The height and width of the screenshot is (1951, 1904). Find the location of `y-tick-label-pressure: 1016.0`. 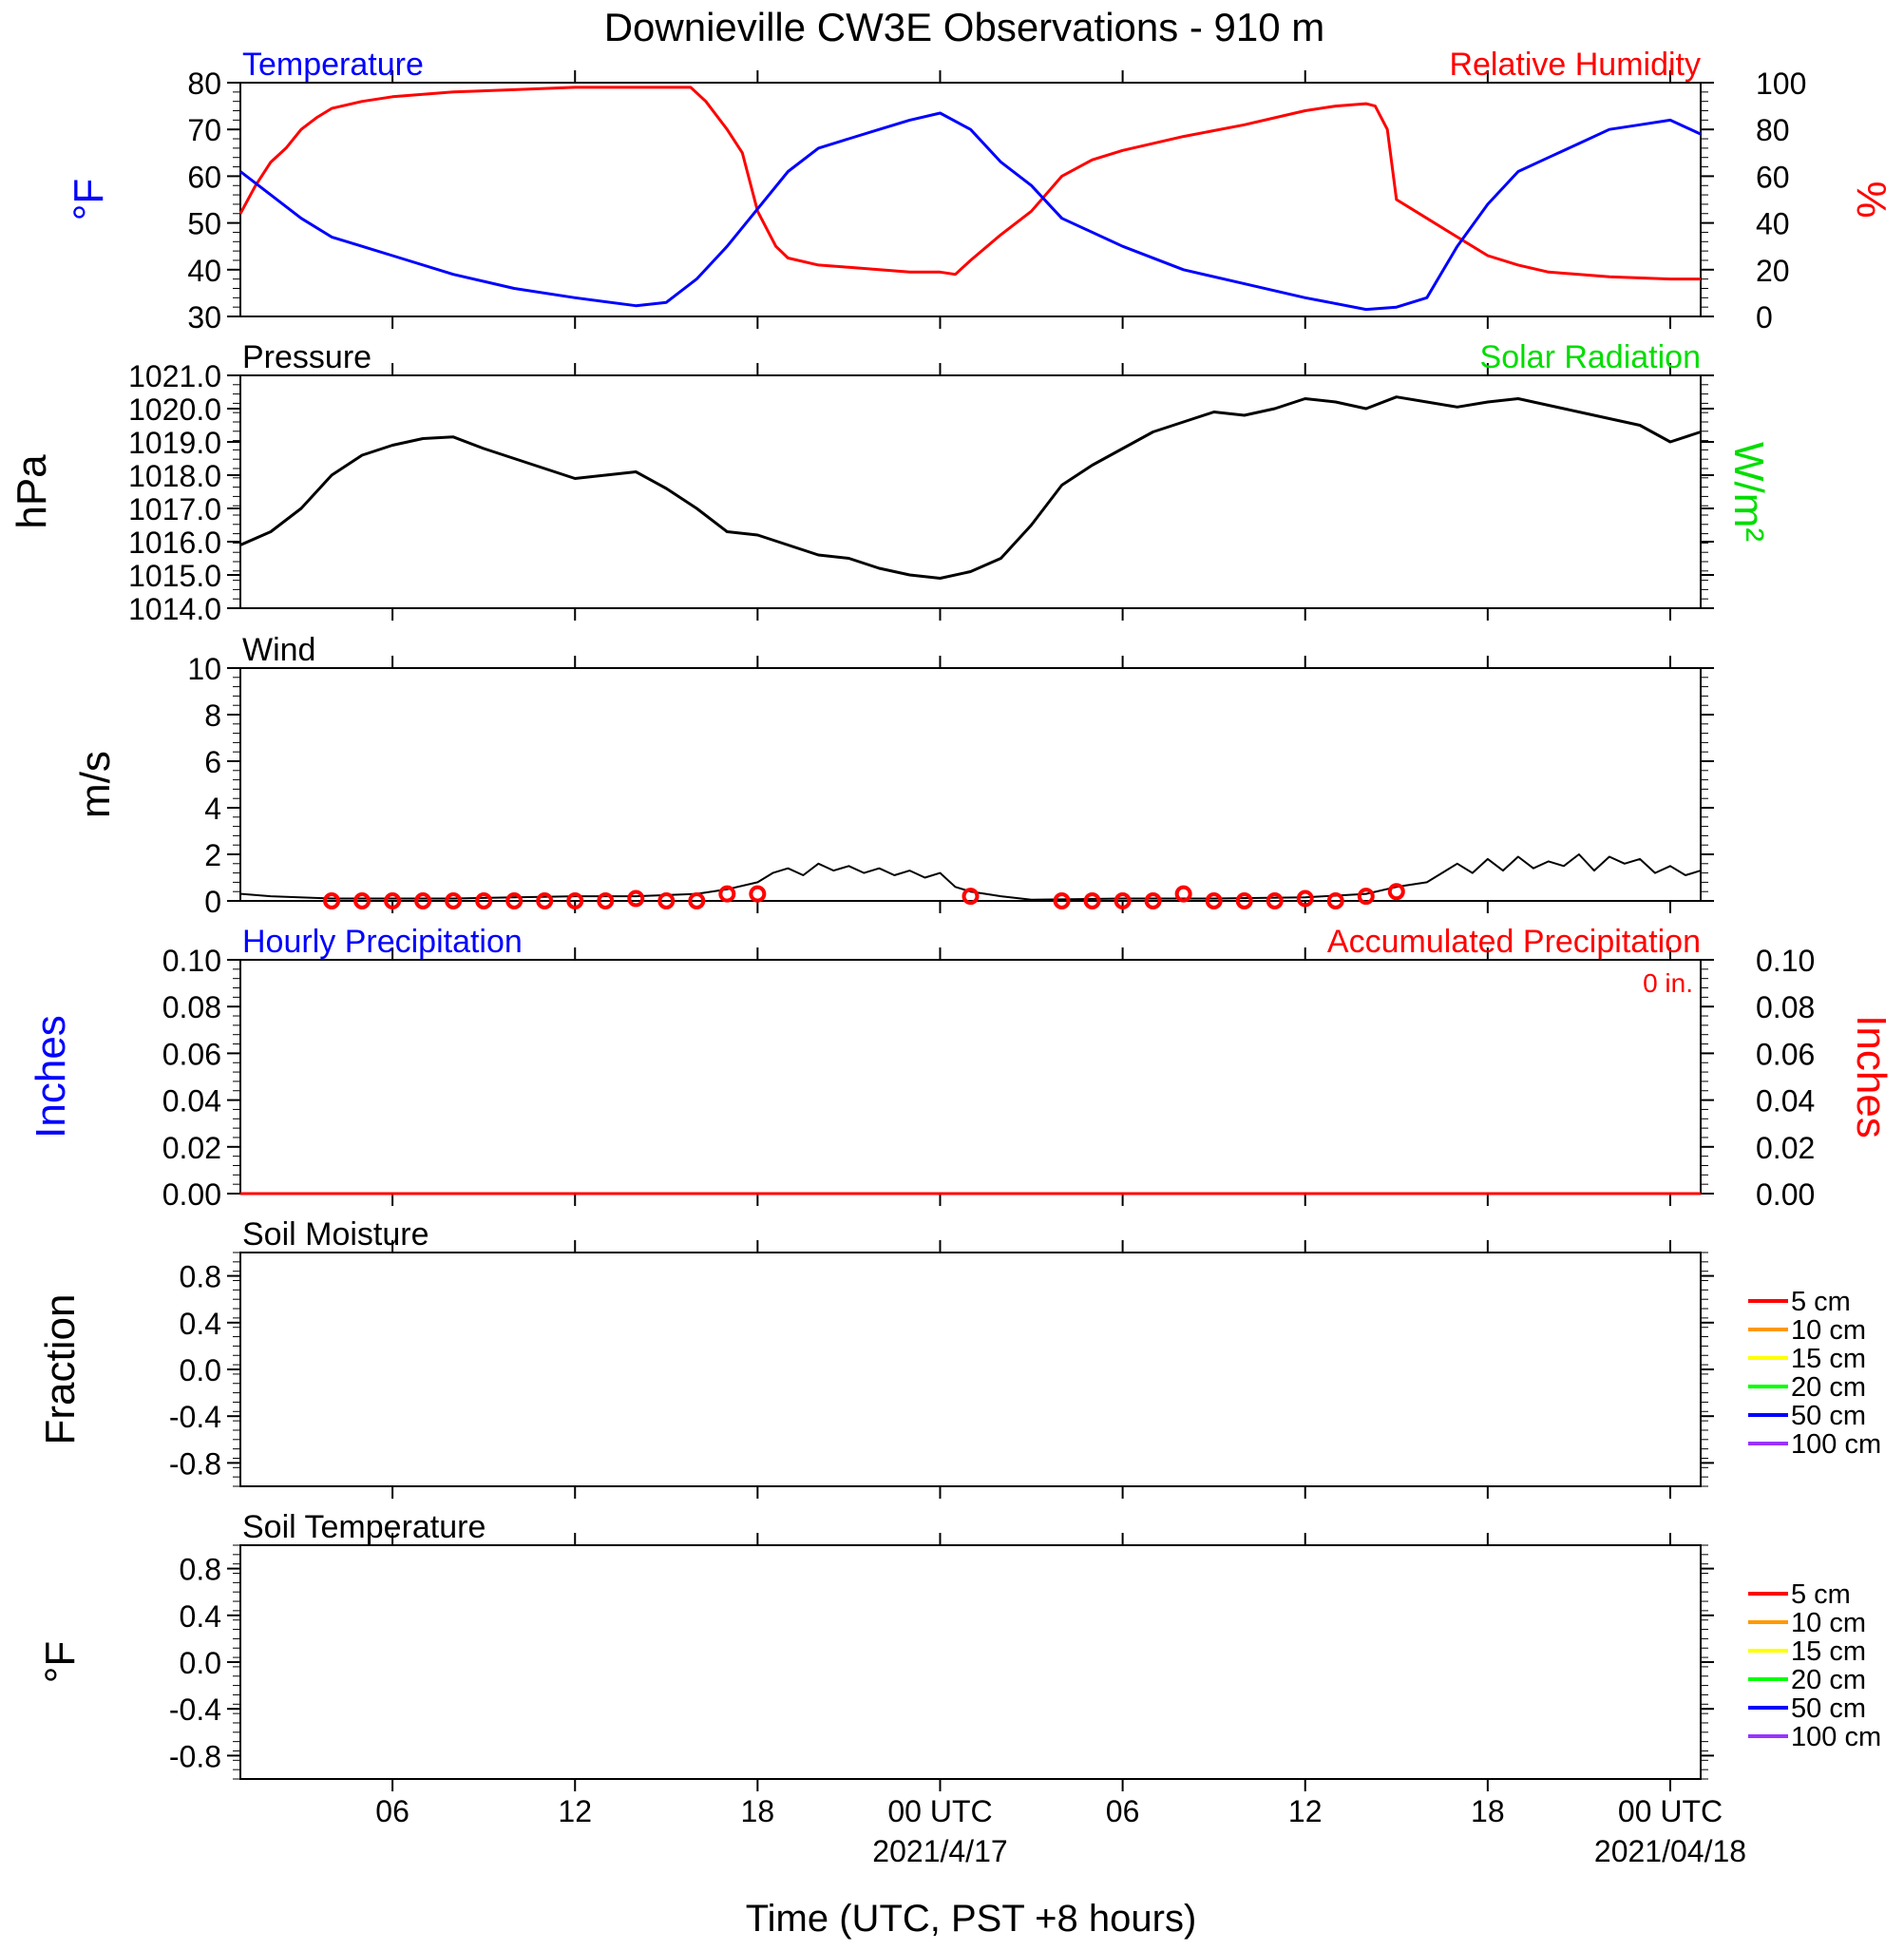

y-tick-label-pressure: 1016.0 is located at coordinates (174, 543).